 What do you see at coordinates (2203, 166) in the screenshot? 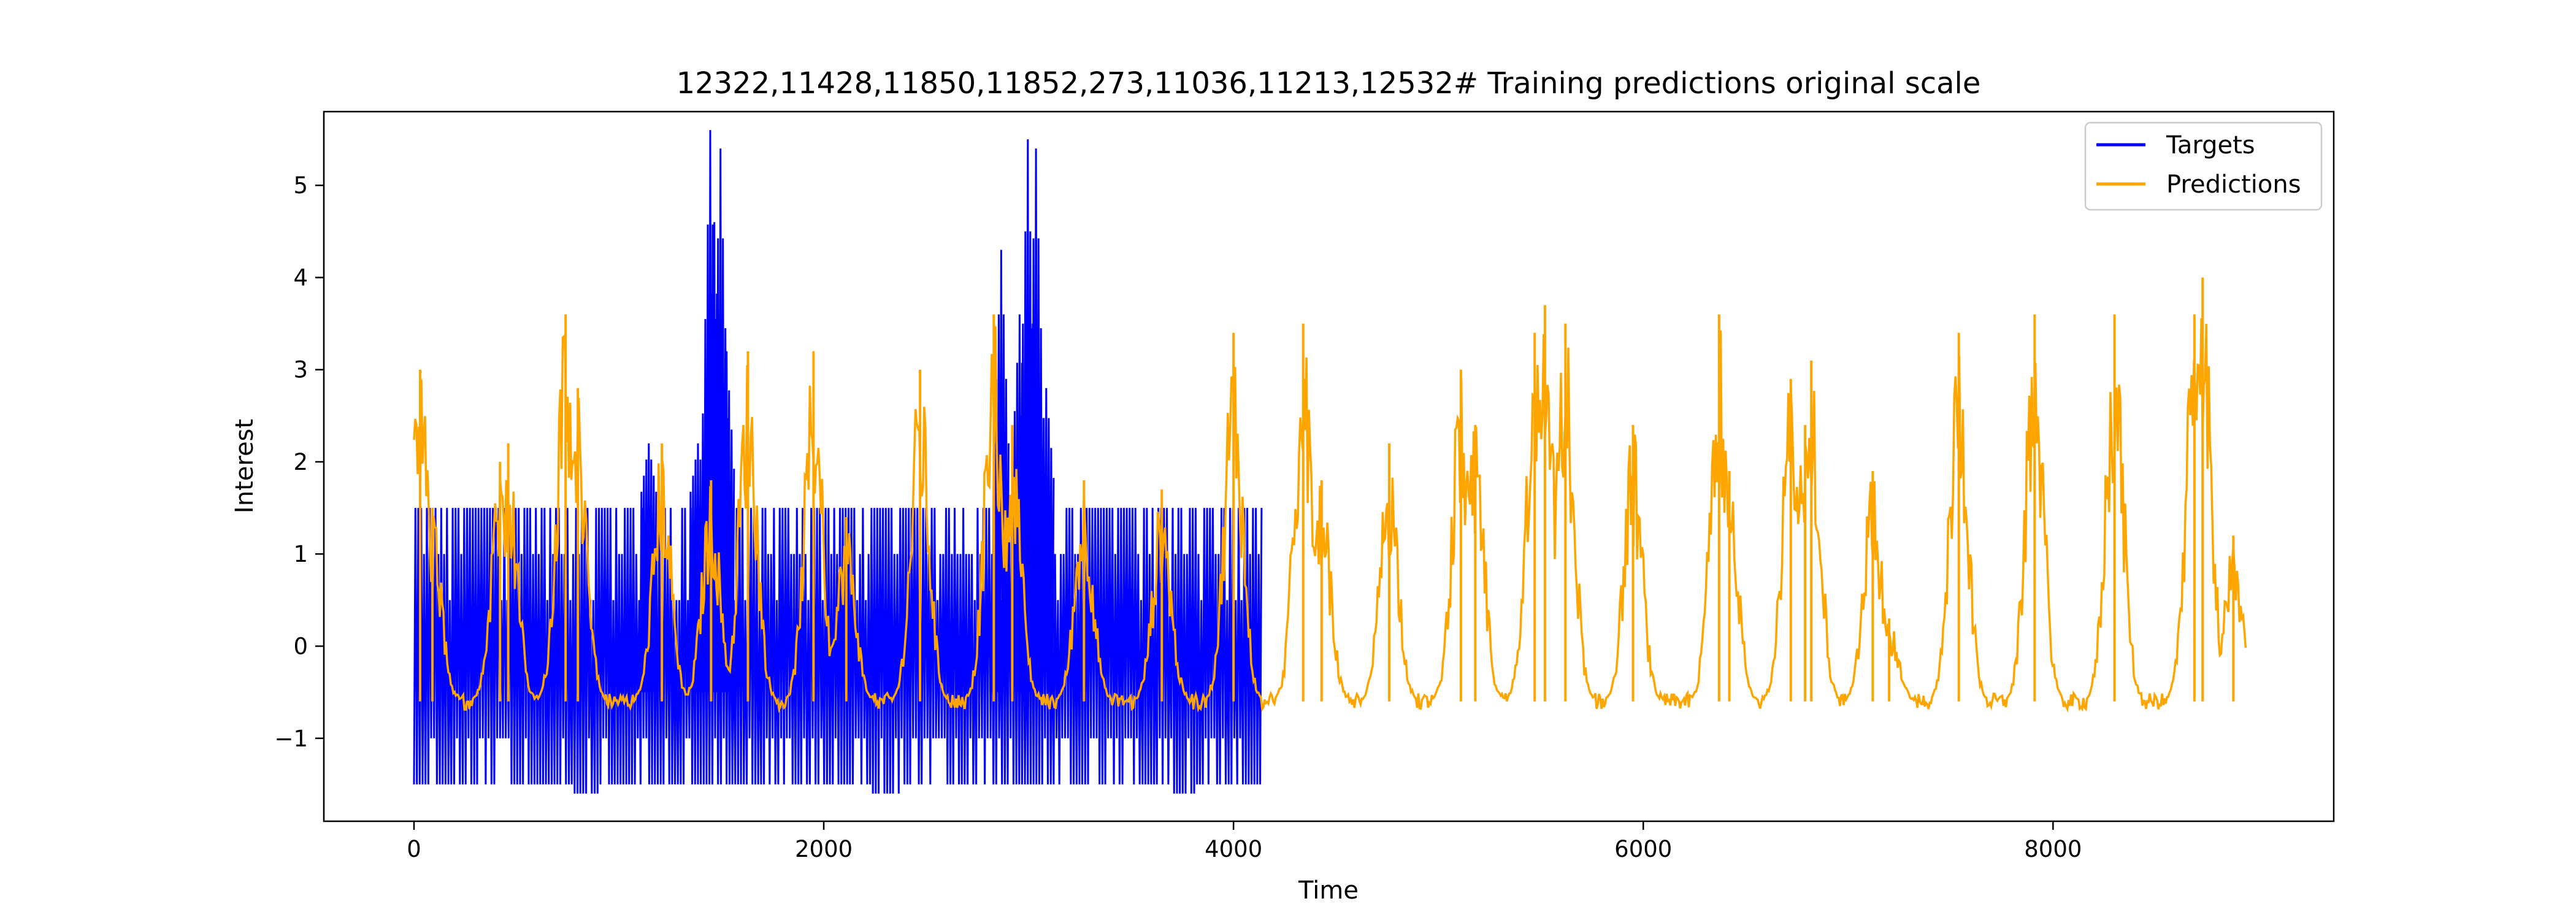
I see `legend: Targets Predictions` at bounding box center [2203, 166].